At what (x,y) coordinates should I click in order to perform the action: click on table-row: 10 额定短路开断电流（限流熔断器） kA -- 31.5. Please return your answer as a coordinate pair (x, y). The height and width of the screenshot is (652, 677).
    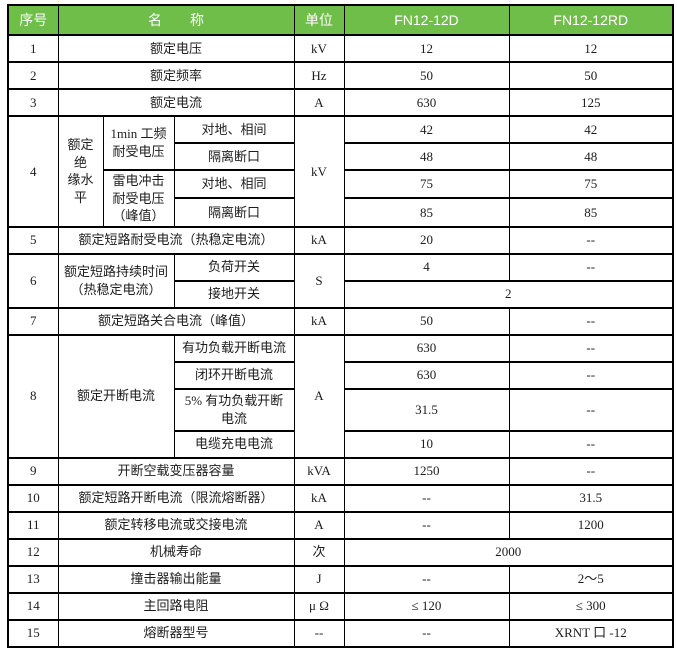
    Looking at the image, I should click on (340, 498).